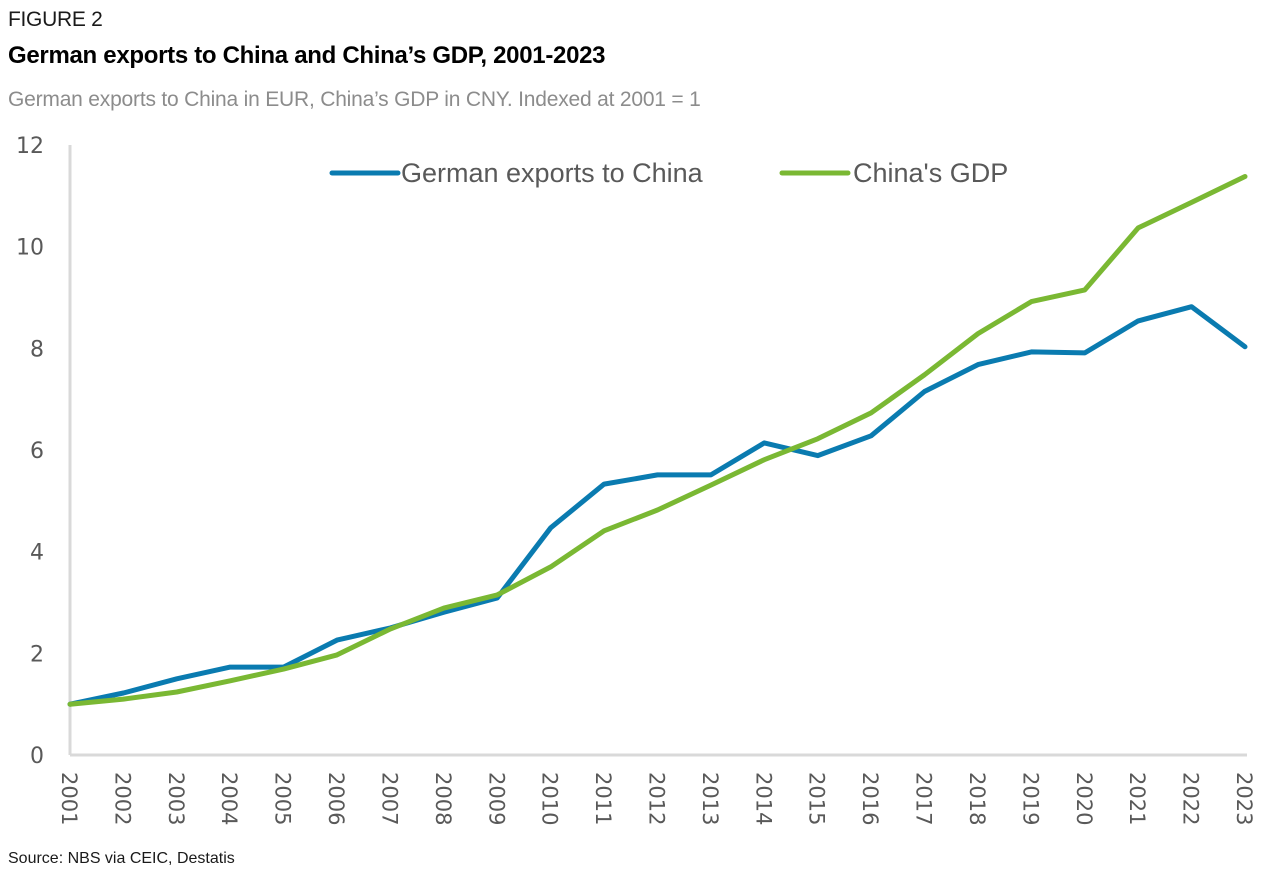  Describe the element at coordinates (389, 798) in the screenshot. I see `x-tick-label: 2007` at that location.